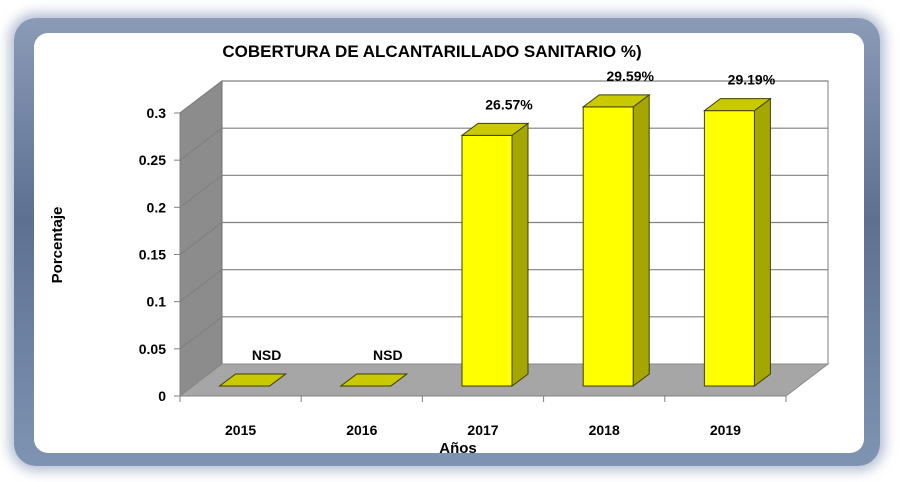 Image resolution: width=900 pixels, height=482 pixels. I want to click on x-tick-label: 2018, so click(604, 430).